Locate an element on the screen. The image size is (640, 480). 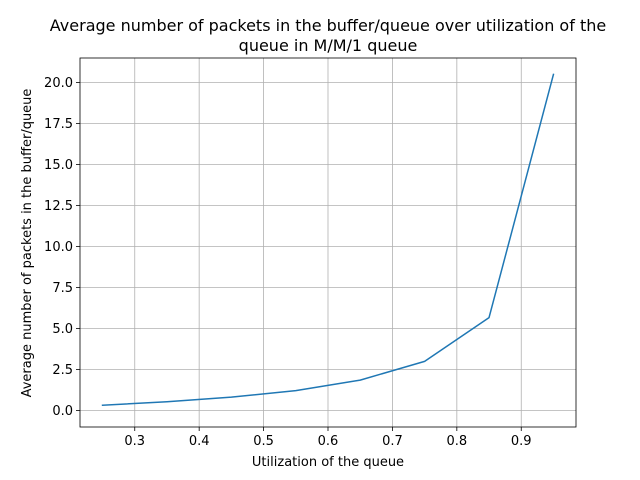
x-tick-label: 0.6 is located at coordinates (328, 441).